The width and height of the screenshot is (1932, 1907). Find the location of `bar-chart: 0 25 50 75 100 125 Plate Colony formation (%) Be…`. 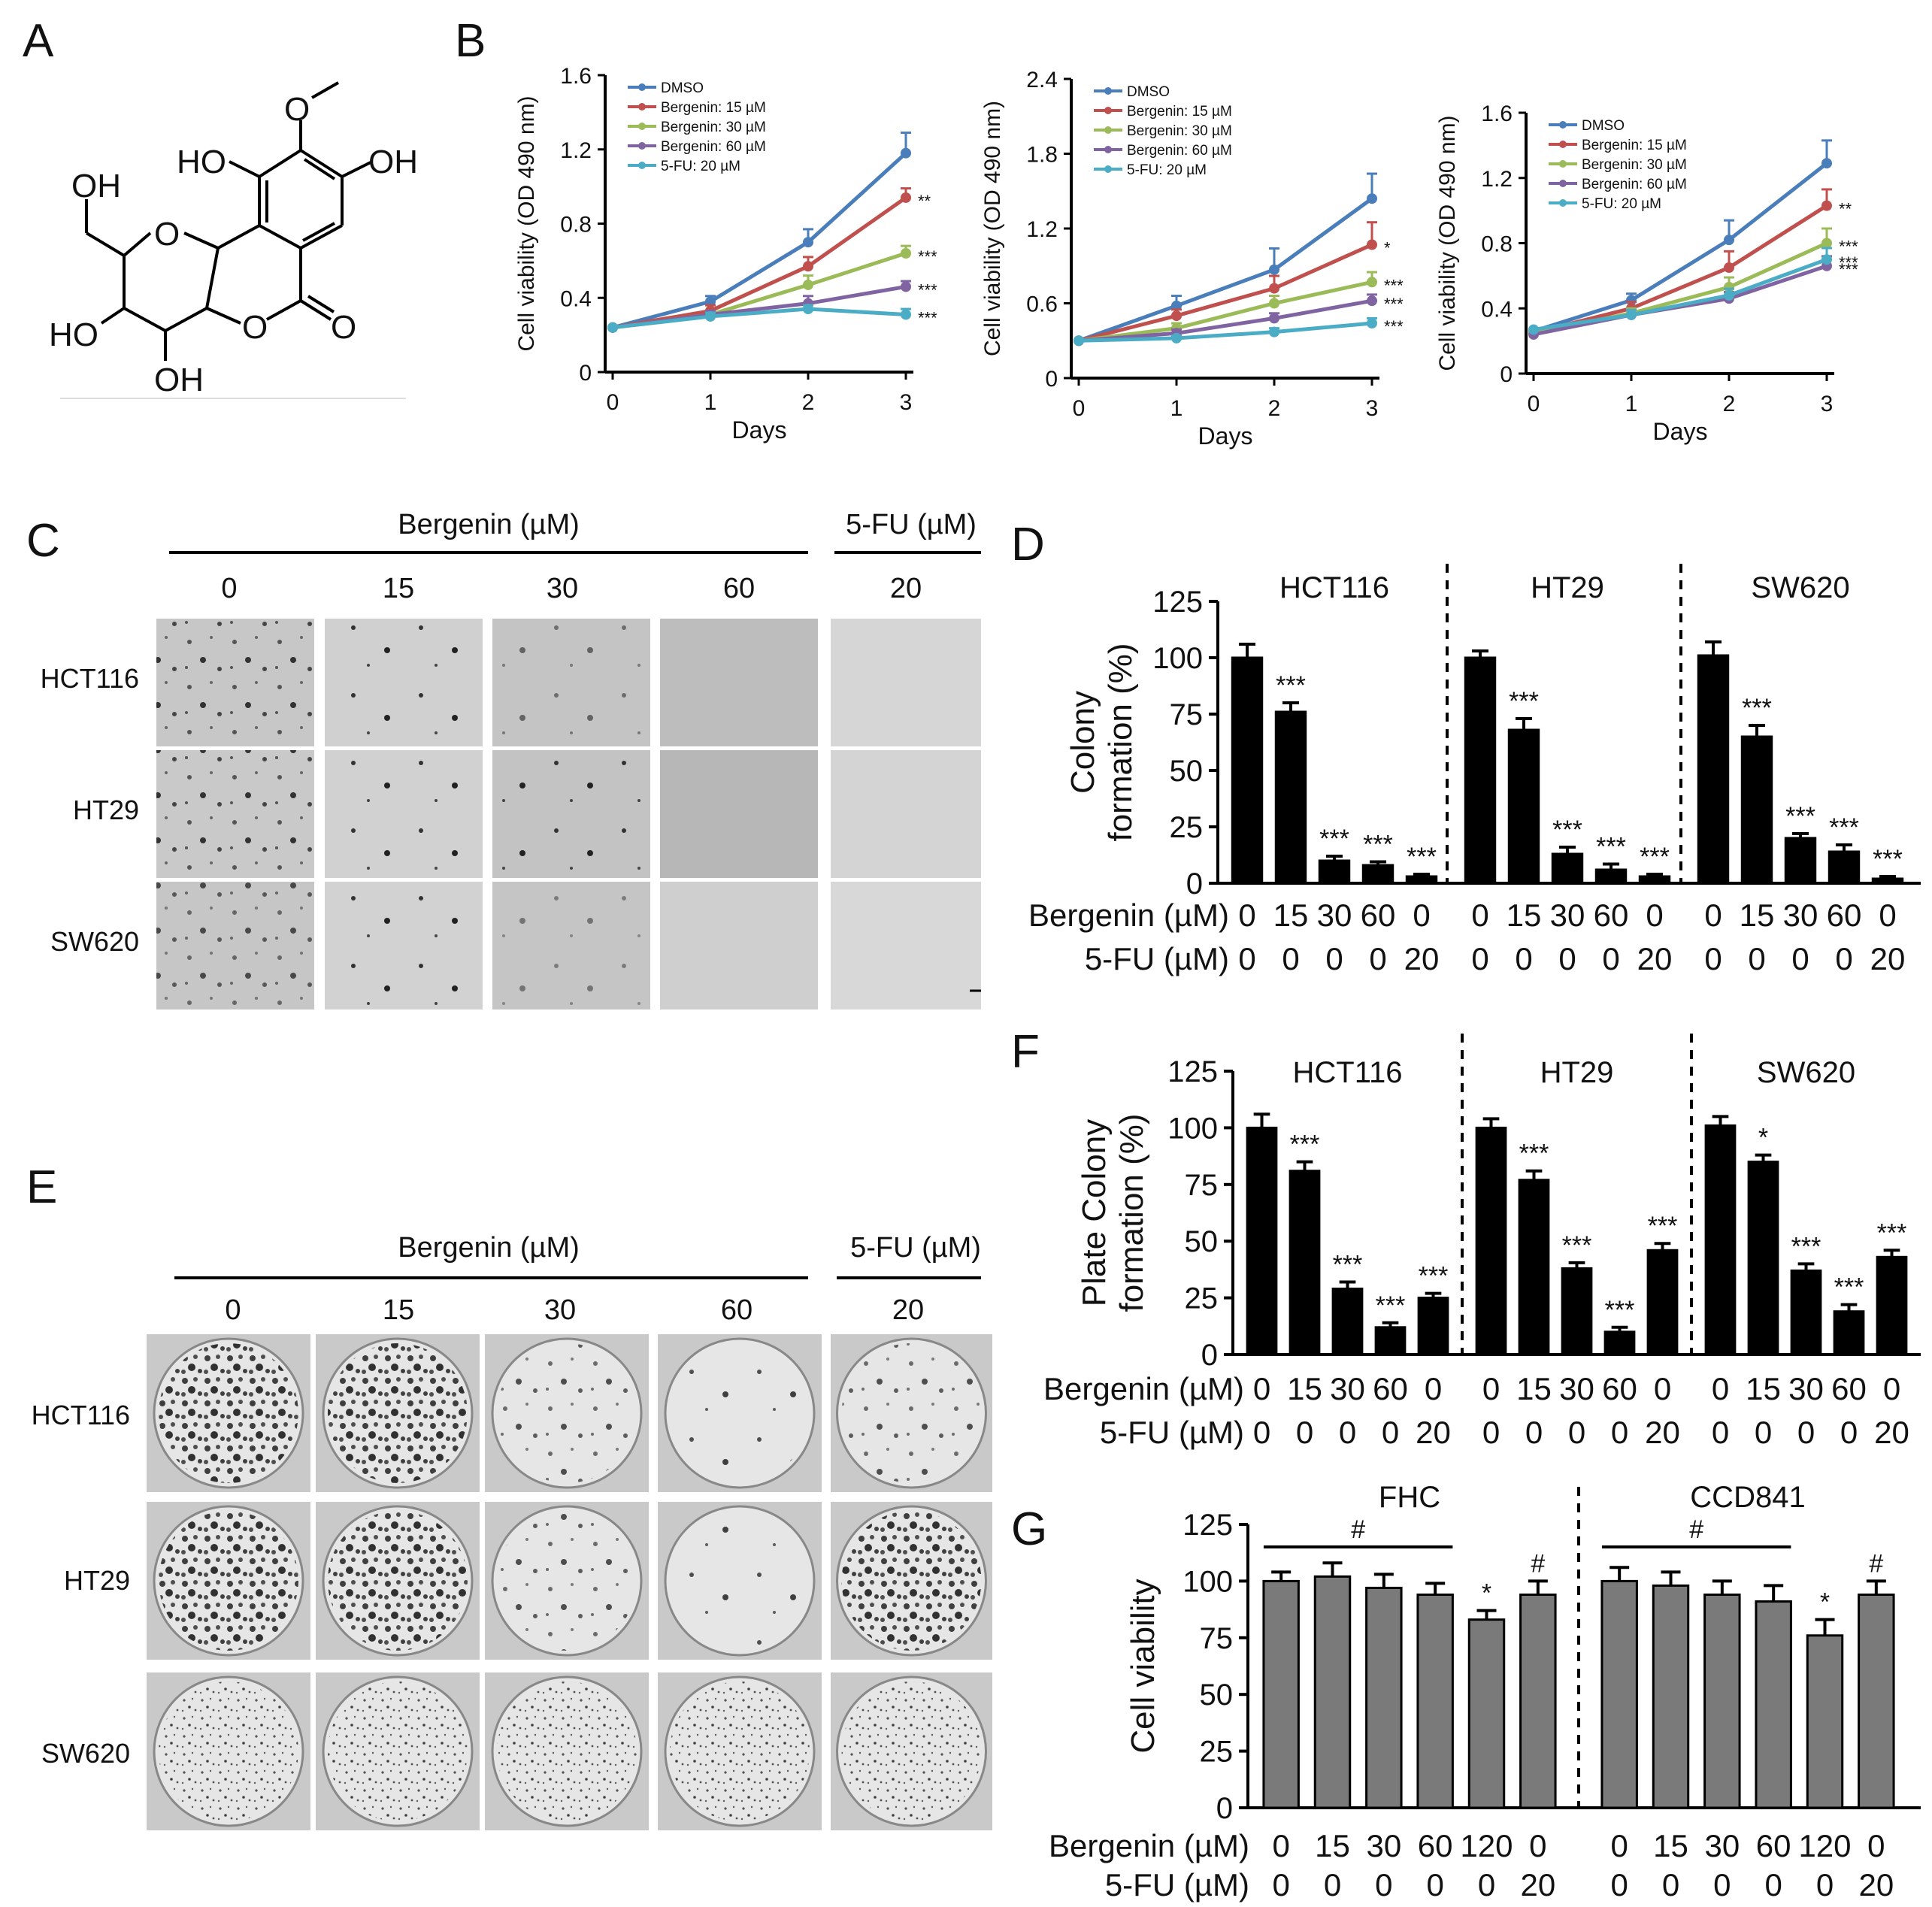

bar-chart: 0 25 50 75 100 125 Plate Colony formation (%) Be… is located at coordinates (1482, 1242).